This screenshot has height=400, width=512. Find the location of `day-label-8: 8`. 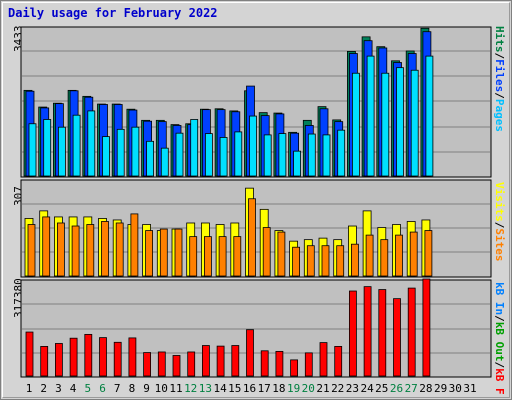

day-label-8: 8 is located at coordinates (132, 388).